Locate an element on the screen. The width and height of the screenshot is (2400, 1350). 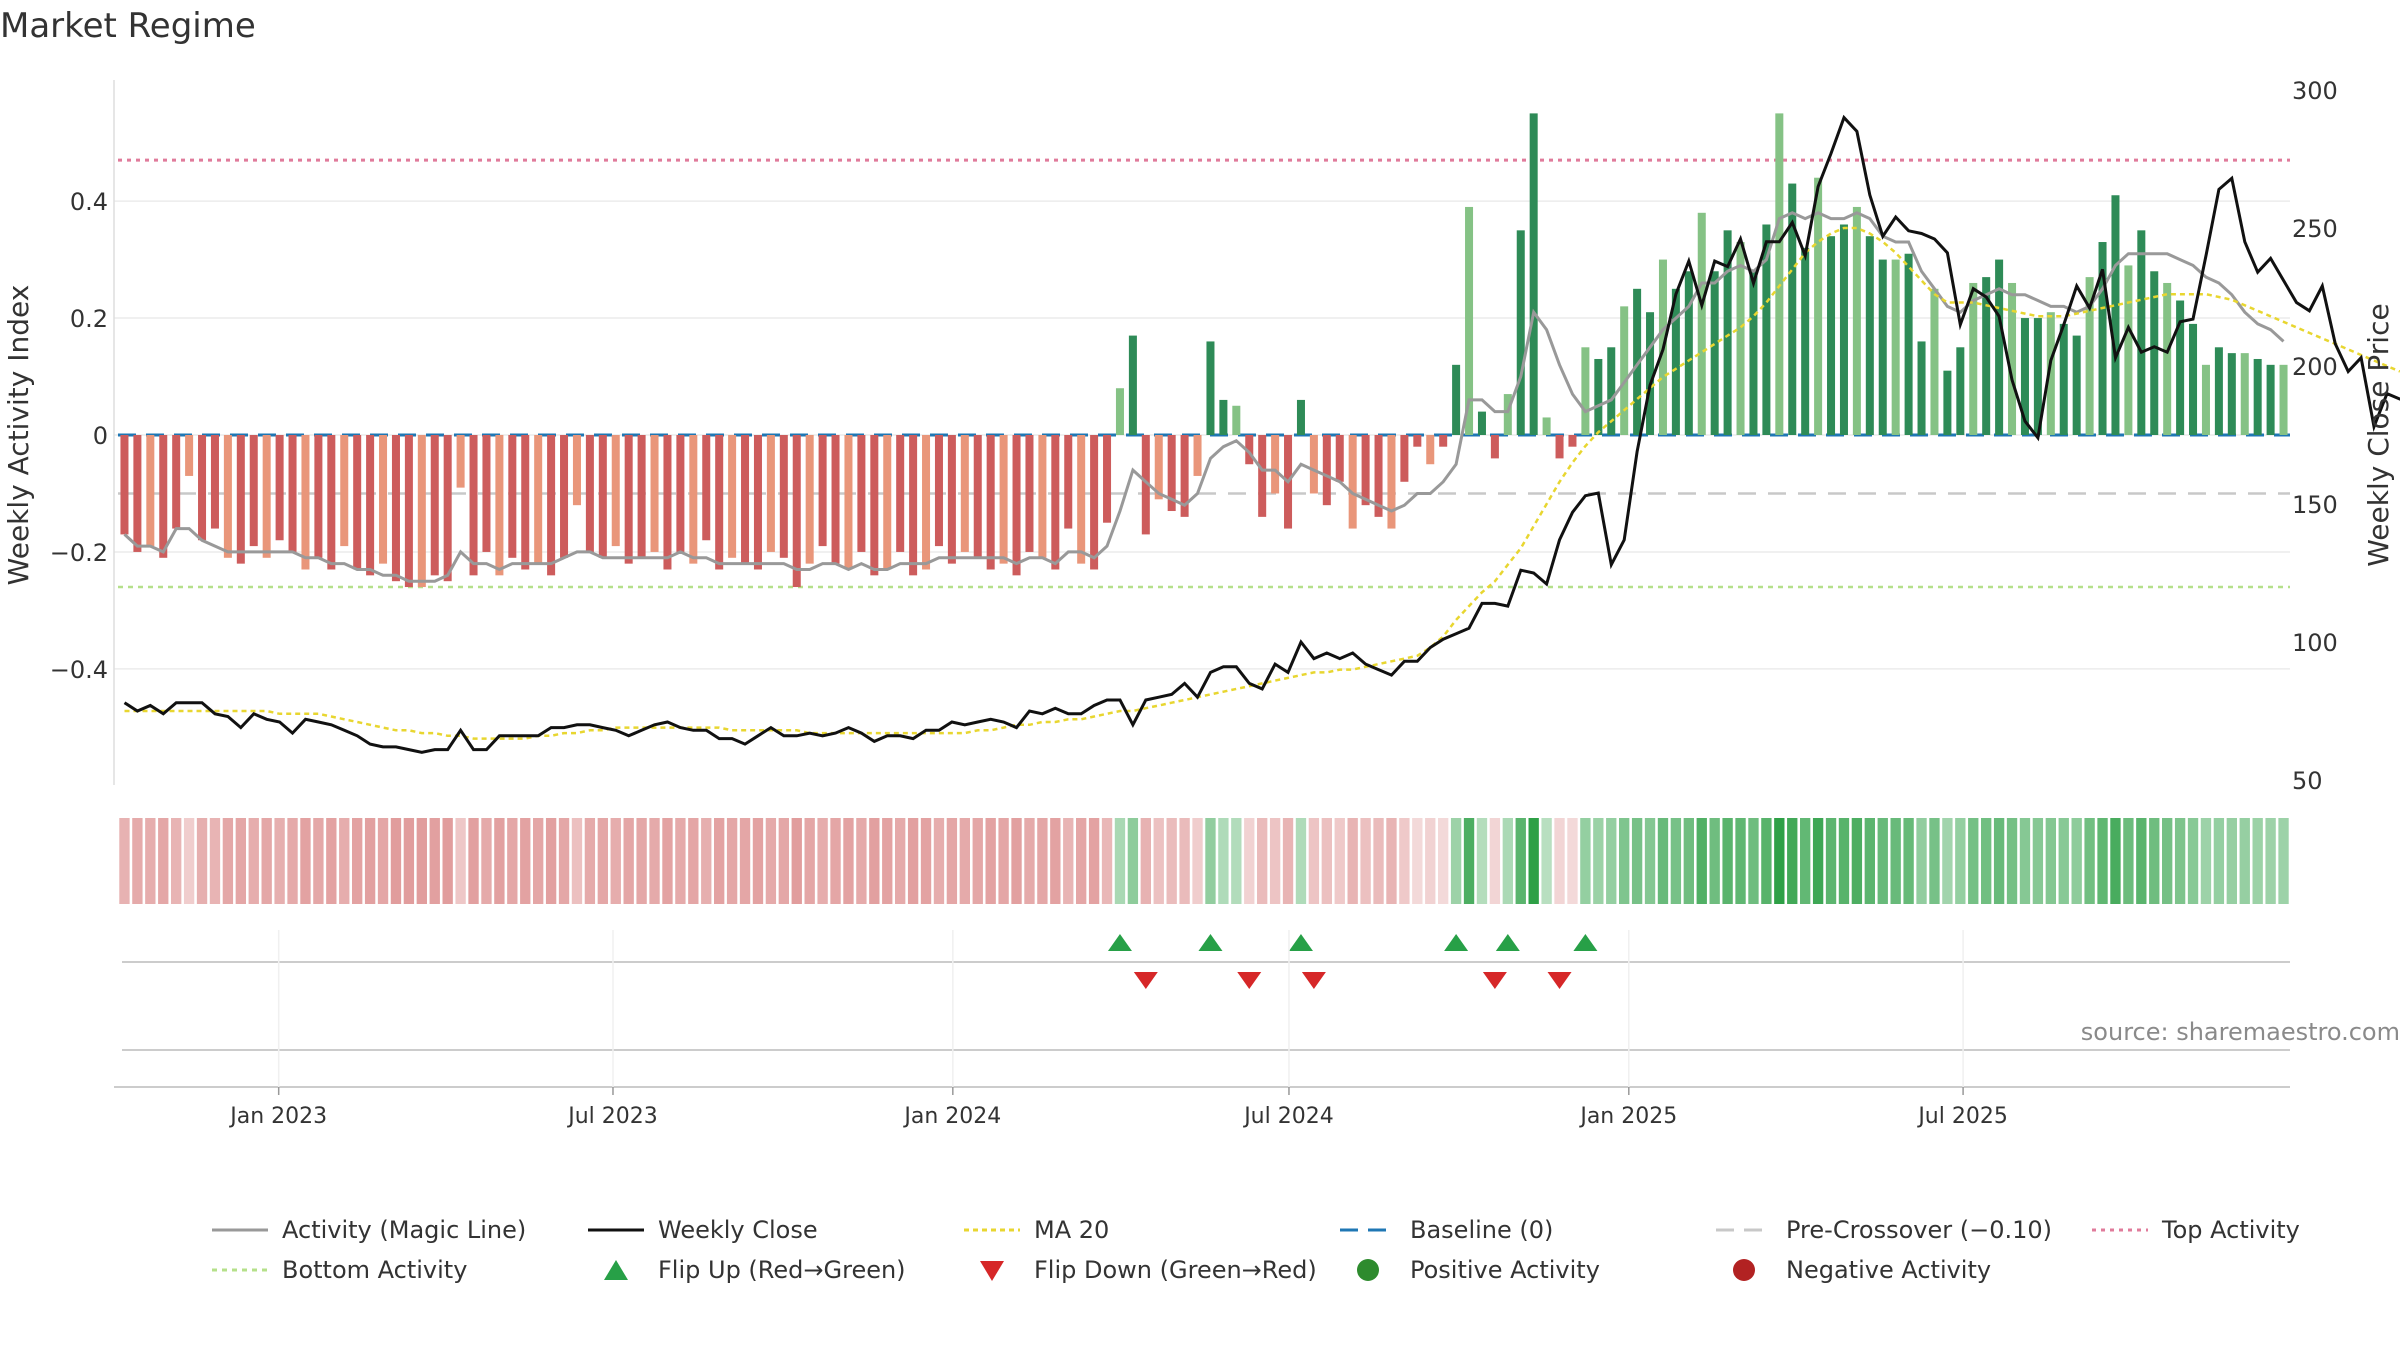
legend-item-ma20: MA 20 is located at coordinates (1150, 1230).